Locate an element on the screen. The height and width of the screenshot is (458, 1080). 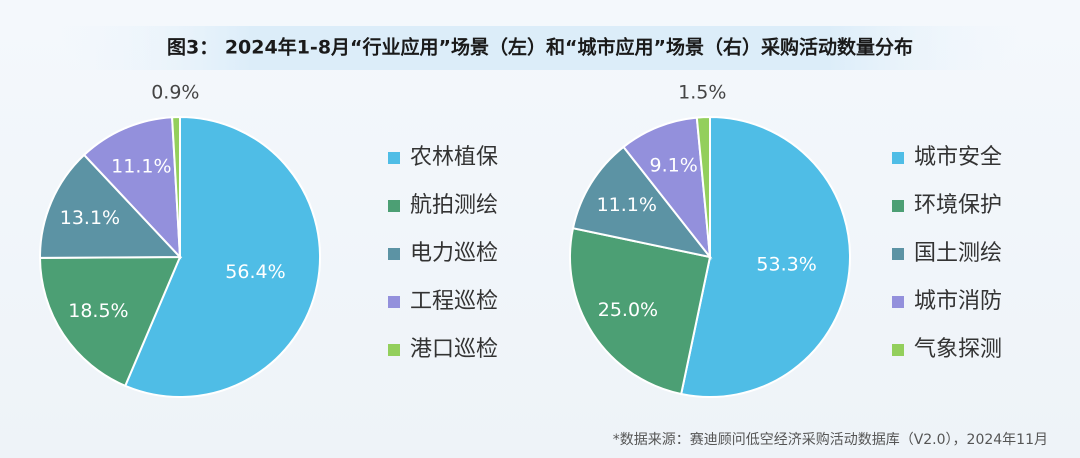
data-label: 25.0% is located at coordinates (628, 310).